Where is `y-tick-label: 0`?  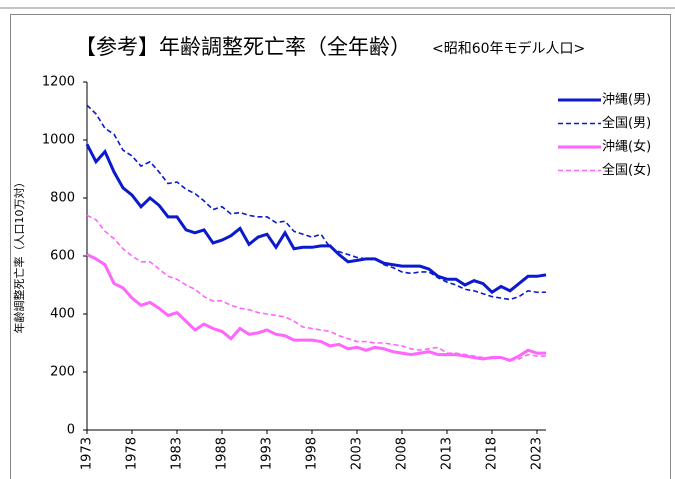 y-tick-label: 0 is located at coordinates (71, 430).